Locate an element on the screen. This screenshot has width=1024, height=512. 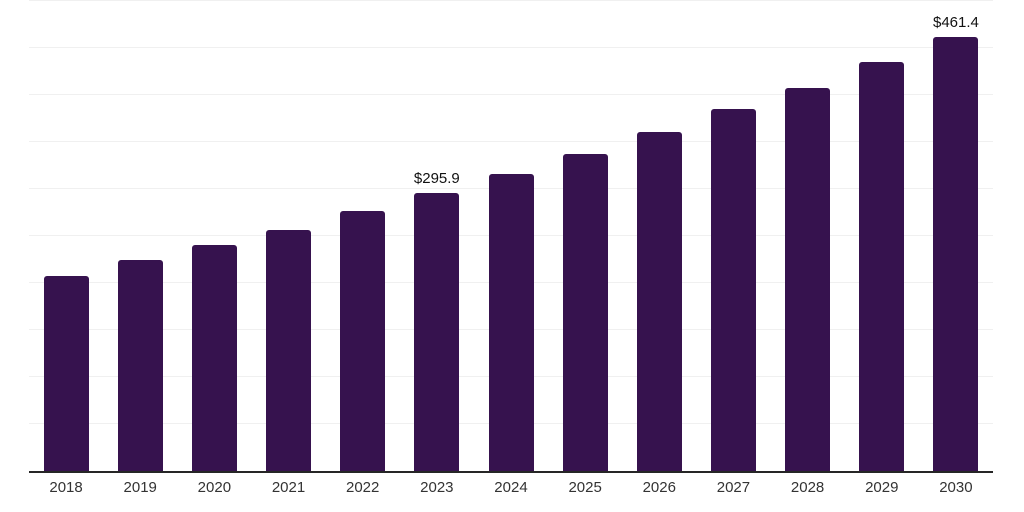
bar-2028 is located at coordinates (808, 279).